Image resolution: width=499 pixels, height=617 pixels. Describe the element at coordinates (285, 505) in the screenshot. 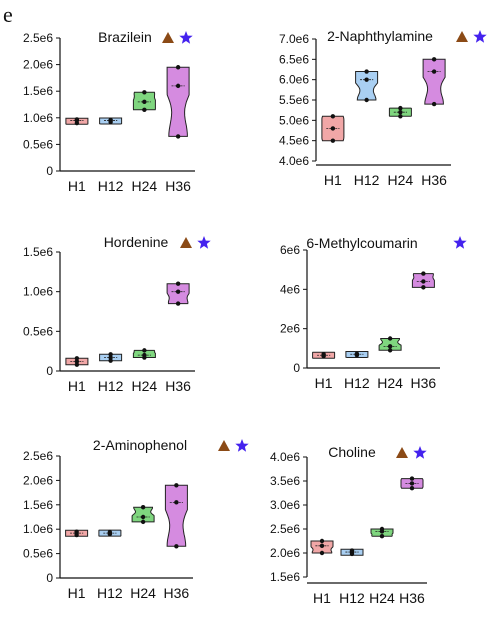

I see `y-tick-label: 3.0e6` at that location.